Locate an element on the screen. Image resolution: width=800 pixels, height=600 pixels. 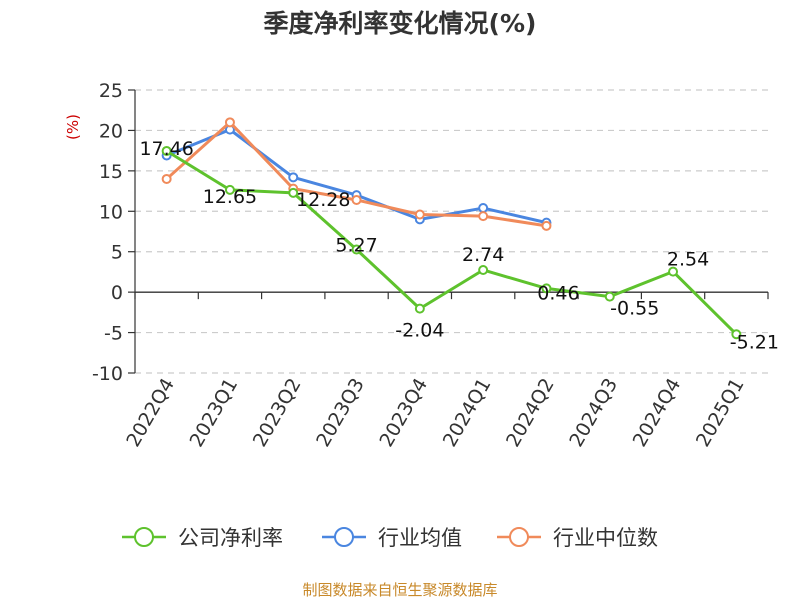
legend-label: 行业均值 is located at coordinates (420, 538).